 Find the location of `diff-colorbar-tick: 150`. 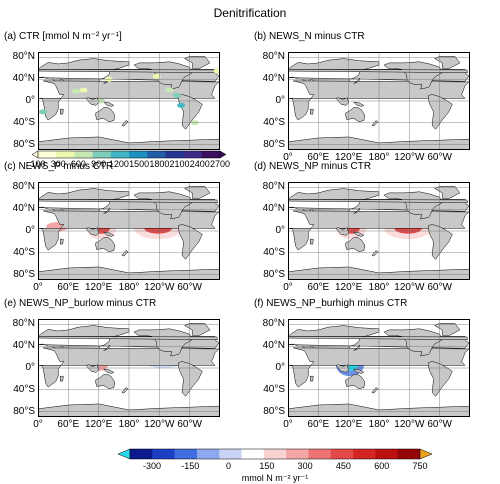

diff-colorbar-tick: 150 is located at coordinates (267, 466).